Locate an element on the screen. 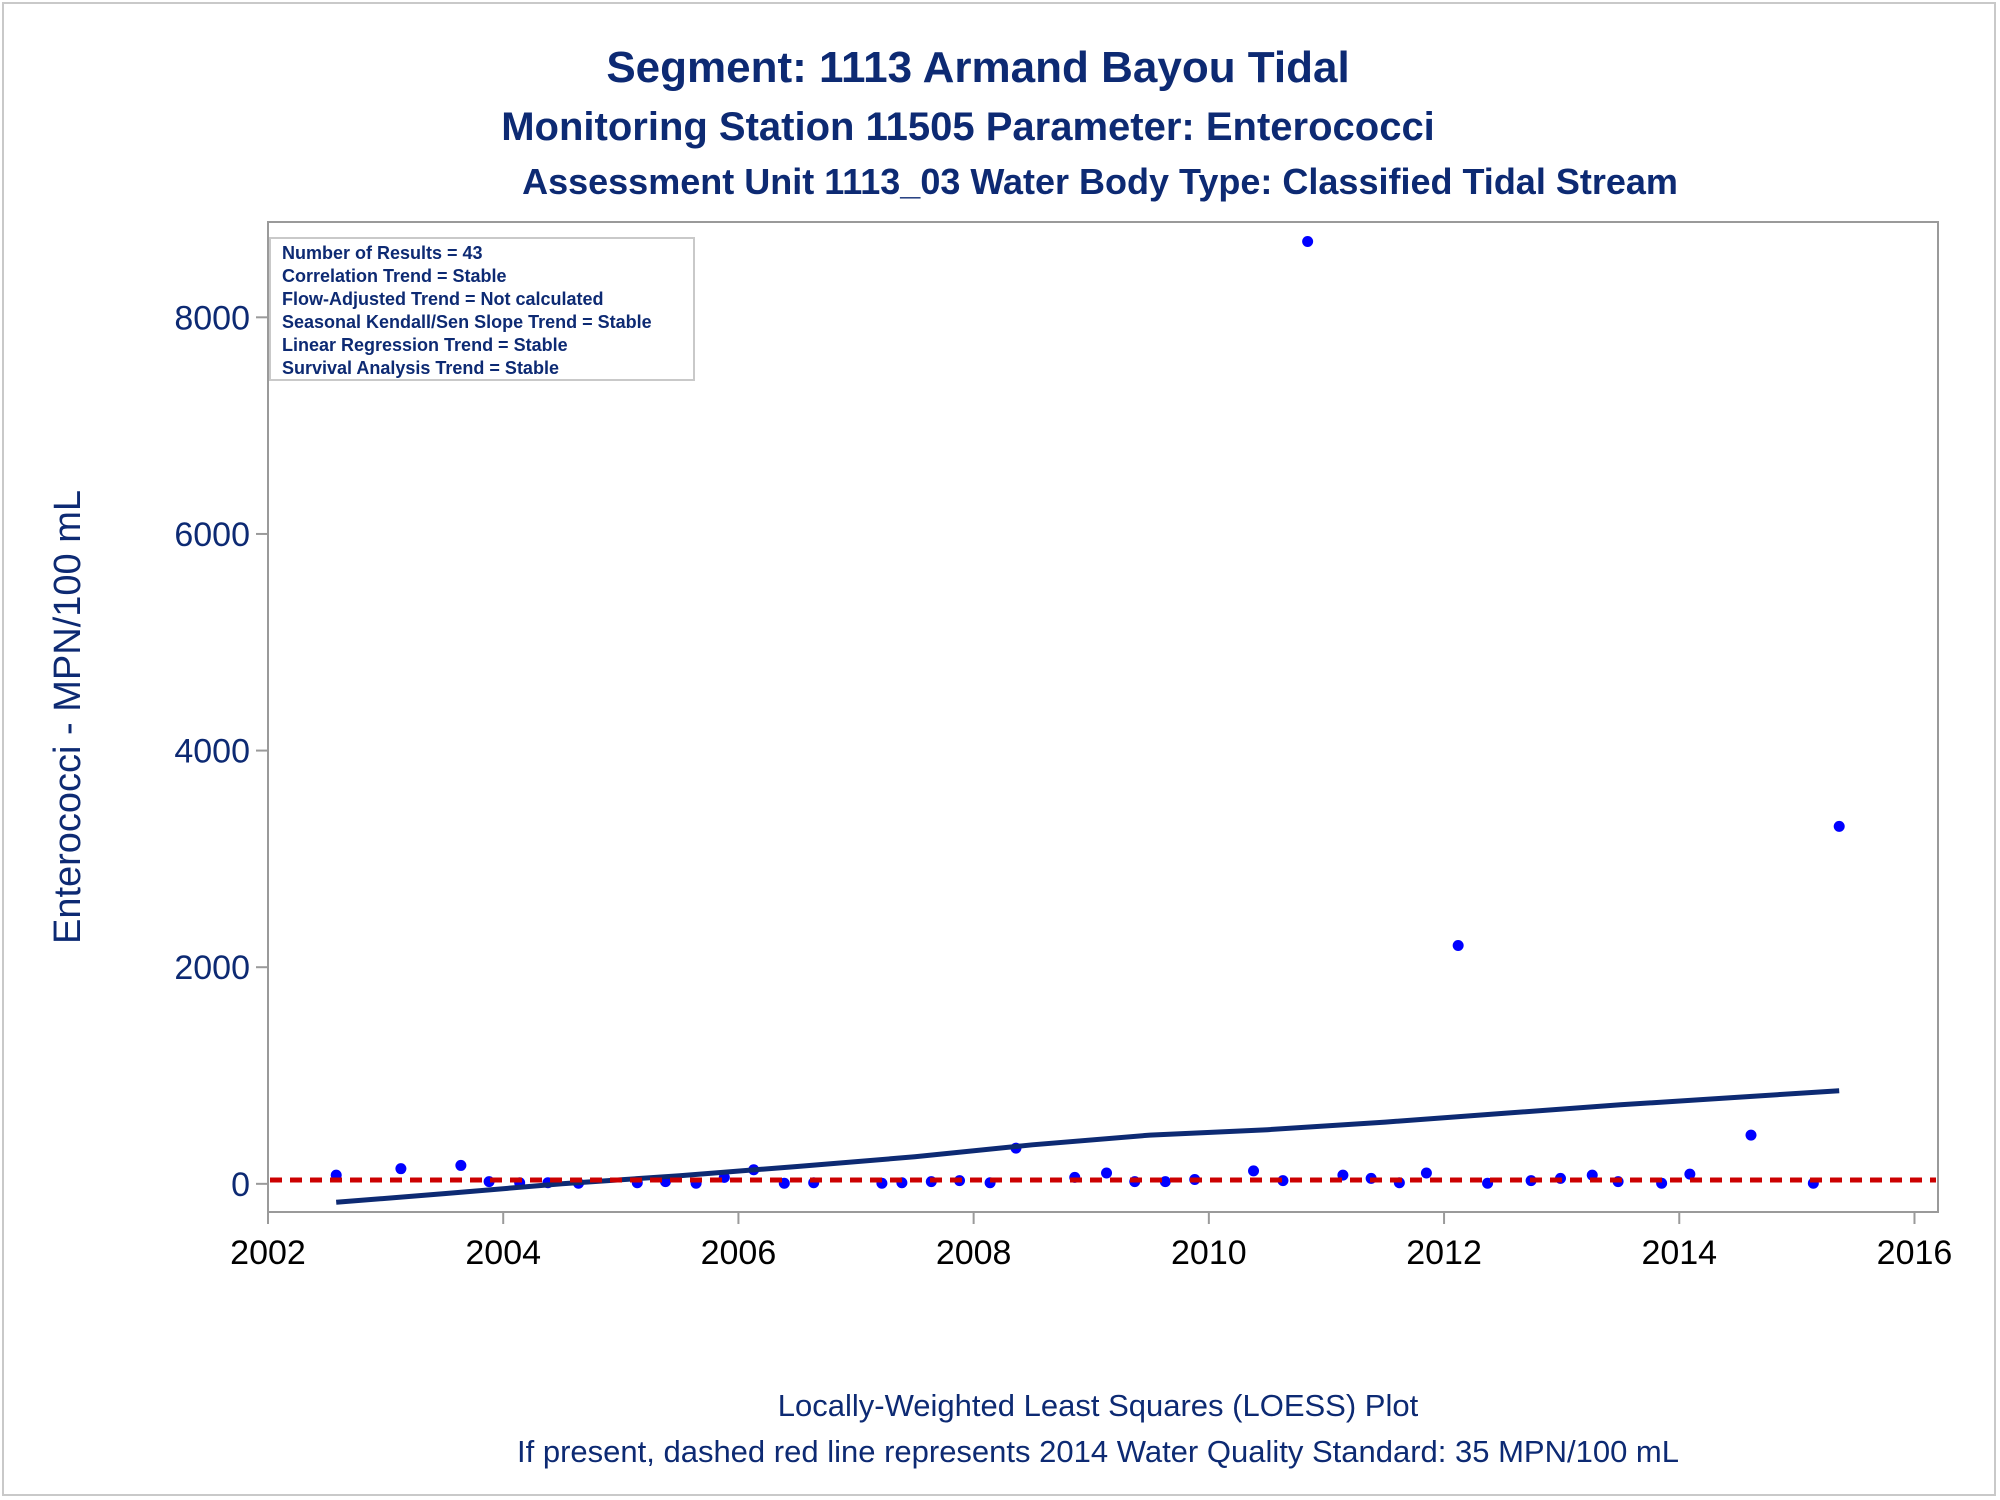 This screenshot has width=2000, height=1500. stats-box-border is located at coordinates (482, 309).